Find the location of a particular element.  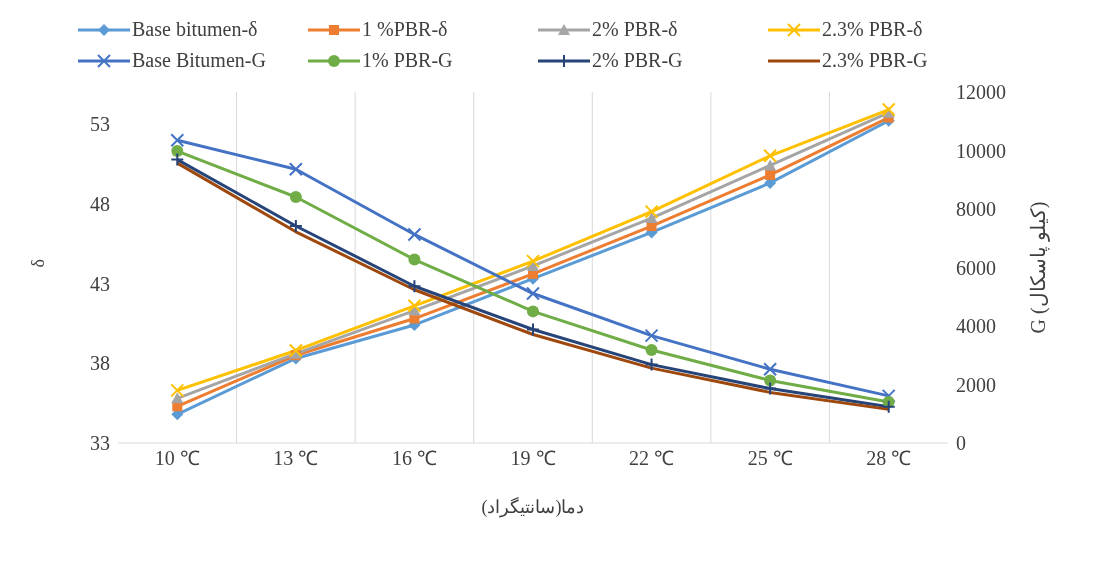

x-tick-label: 25 ℃ is located at coordinates (770, 458).